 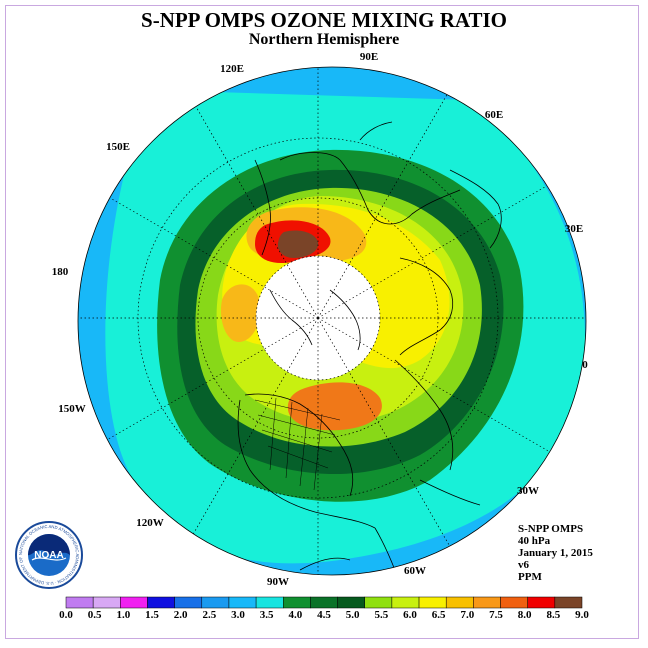 What do you see at coordinates (415, 571) in the screenshot?
I see `longitude-label: 60W` at bounding box center [415, 571].